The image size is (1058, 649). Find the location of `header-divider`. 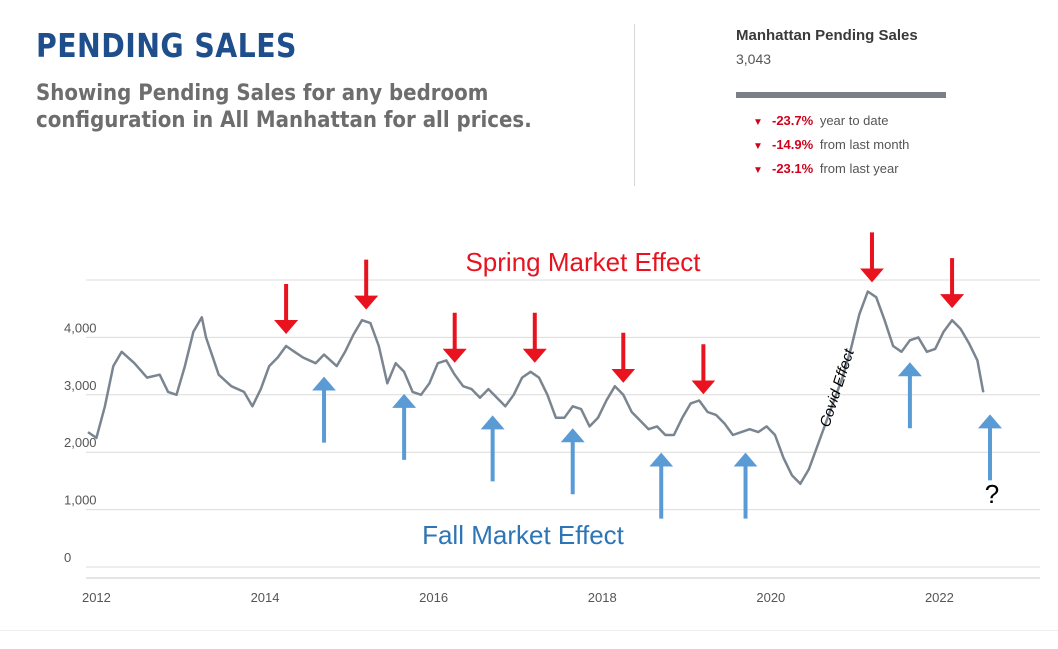

header-divider is located at coordinates (634, 105).